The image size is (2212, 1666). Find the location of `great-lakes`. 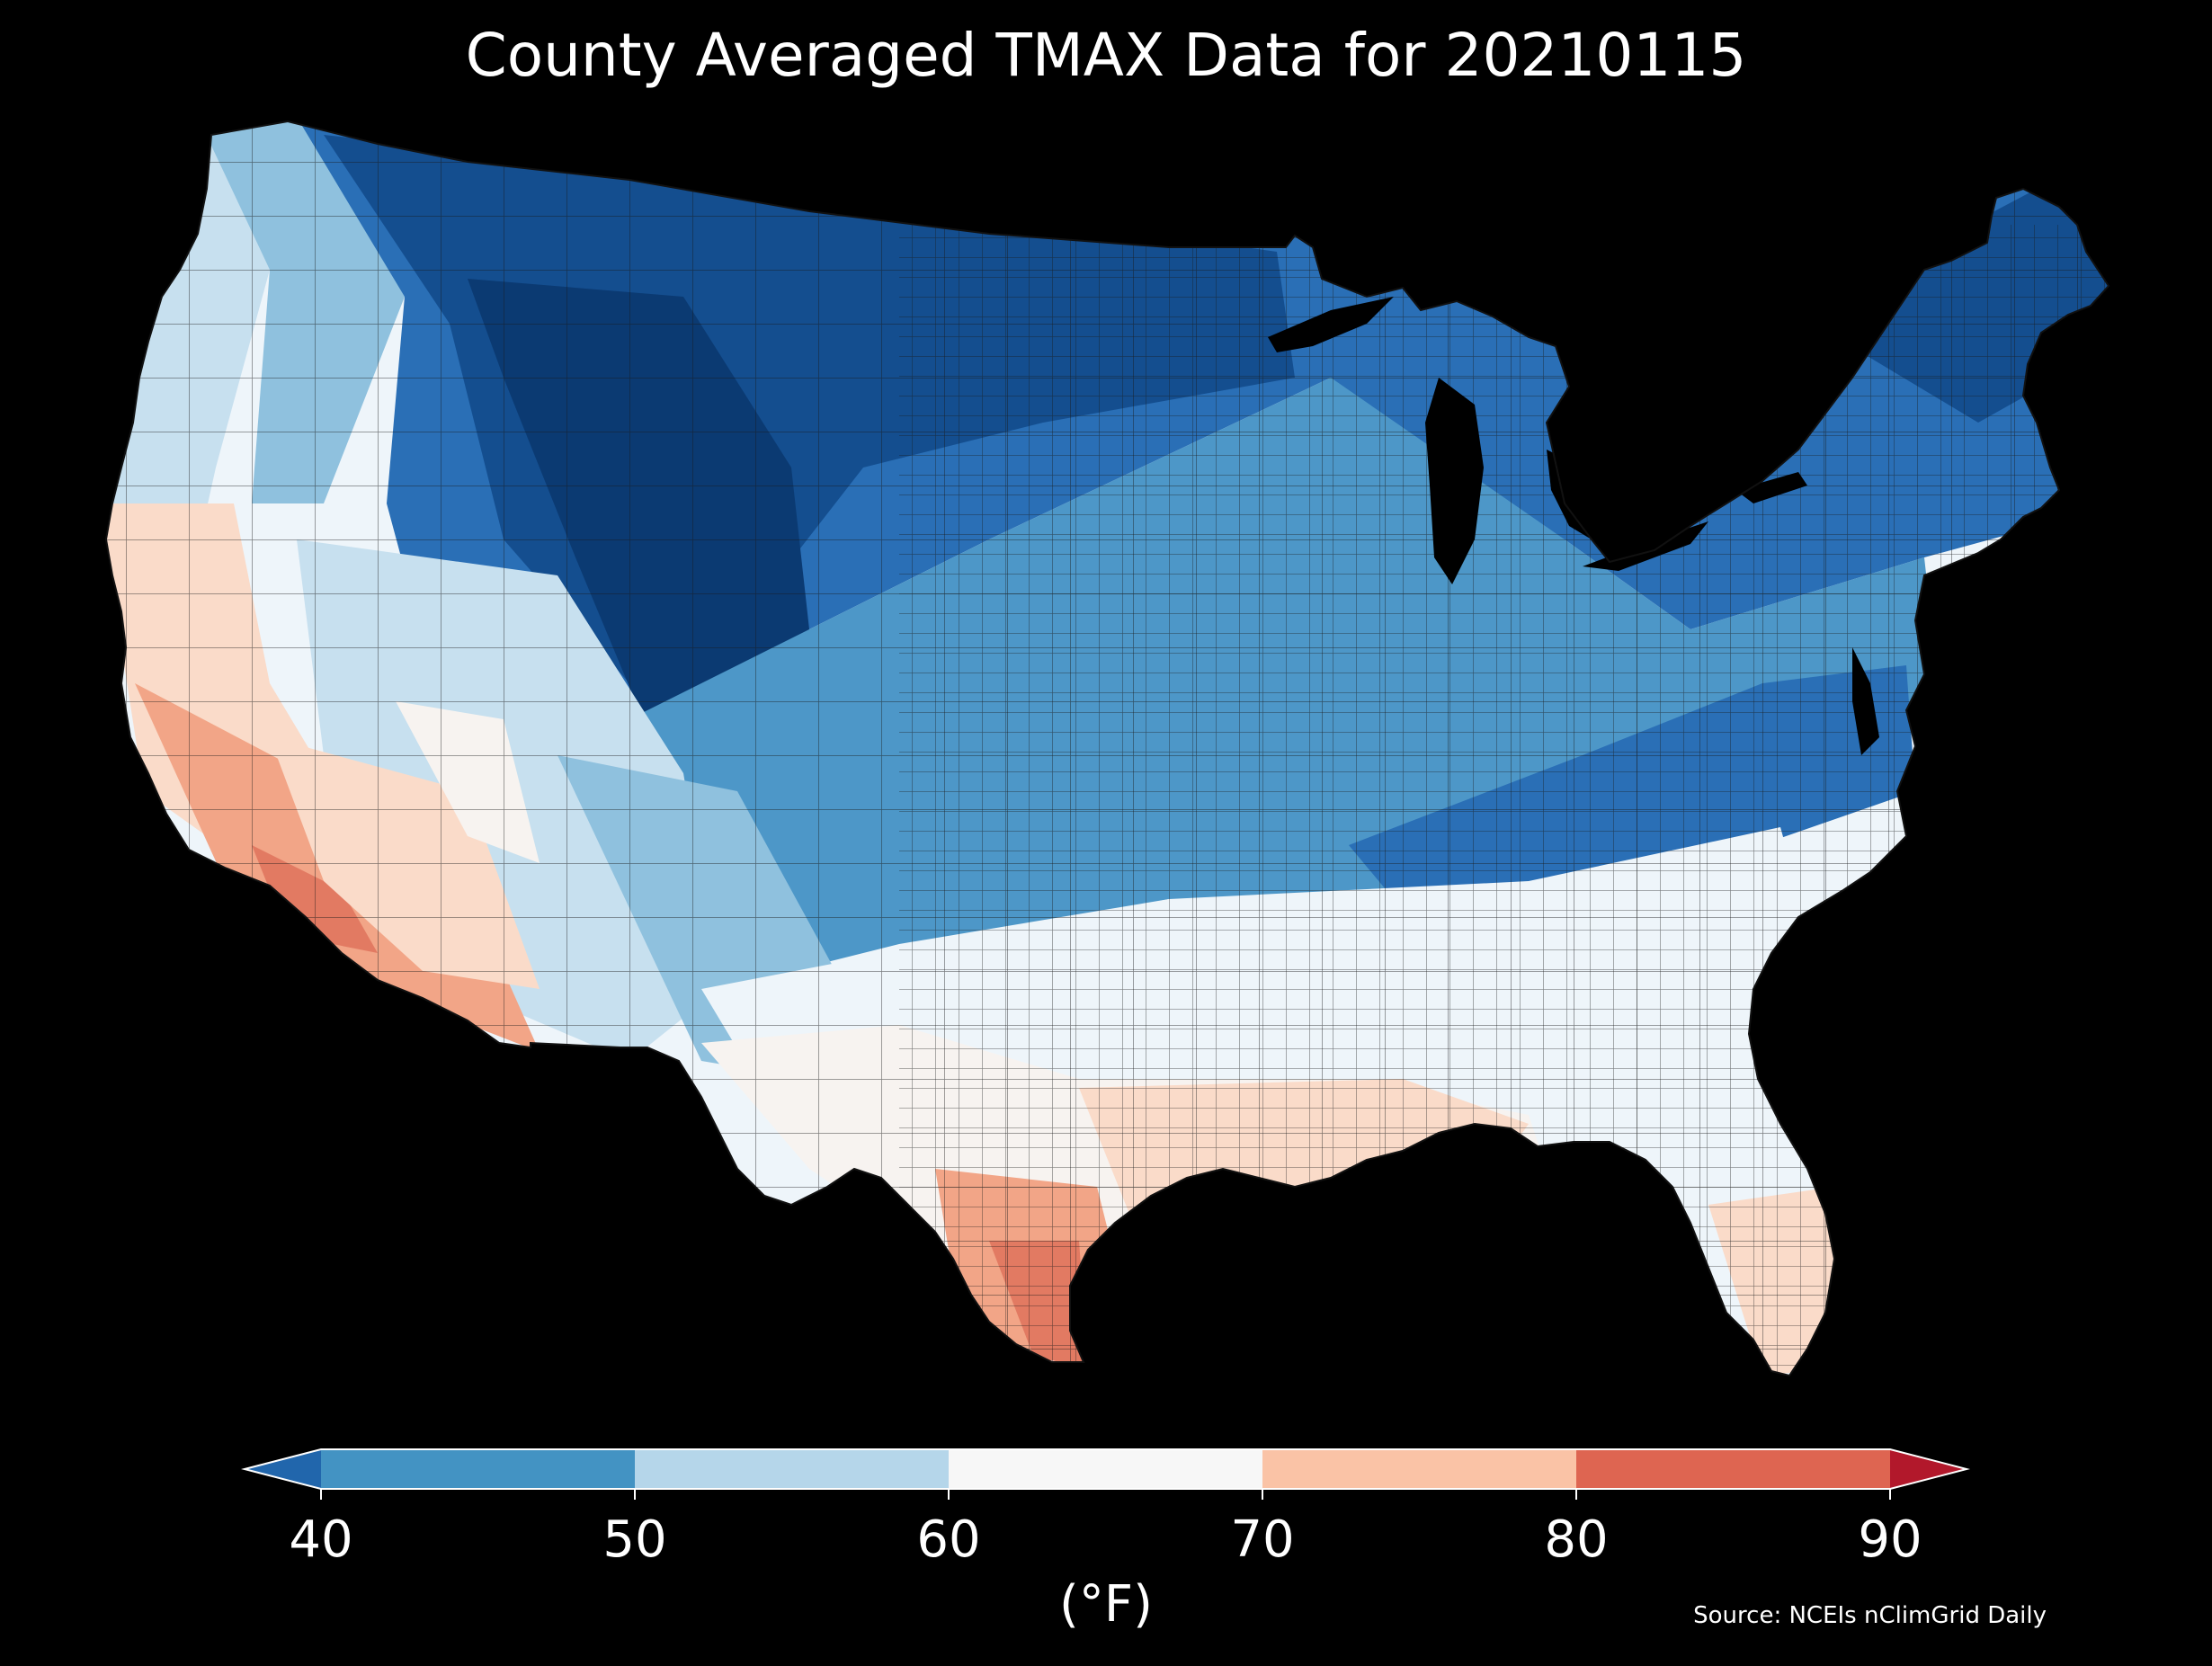

great-lakes is located at coordinates (1573, 526).